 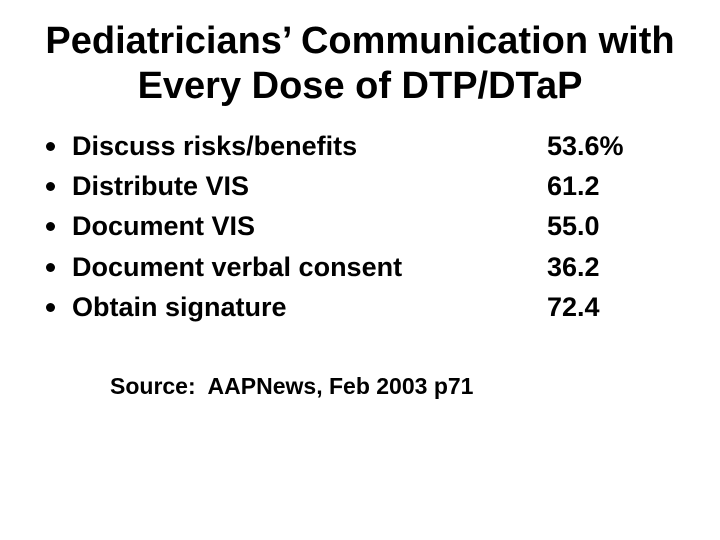 I want to click on list-item-value: 53.6%, so click(x=585, y=145).